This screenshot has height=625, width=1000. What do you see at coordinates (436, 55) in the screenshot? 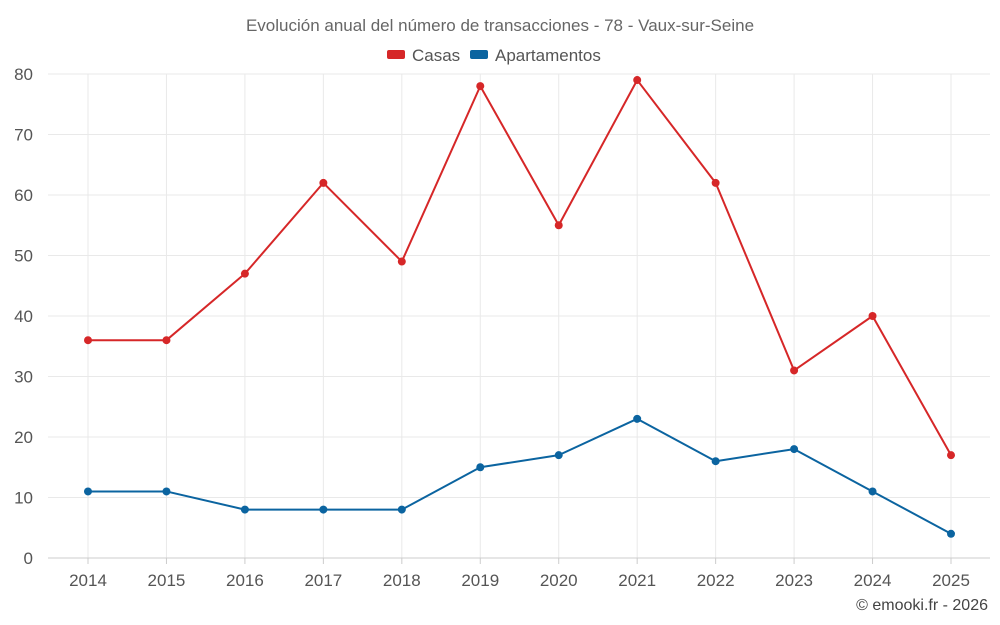
I see `legend-label-casas: Casas` at bounding box center [436, 55].